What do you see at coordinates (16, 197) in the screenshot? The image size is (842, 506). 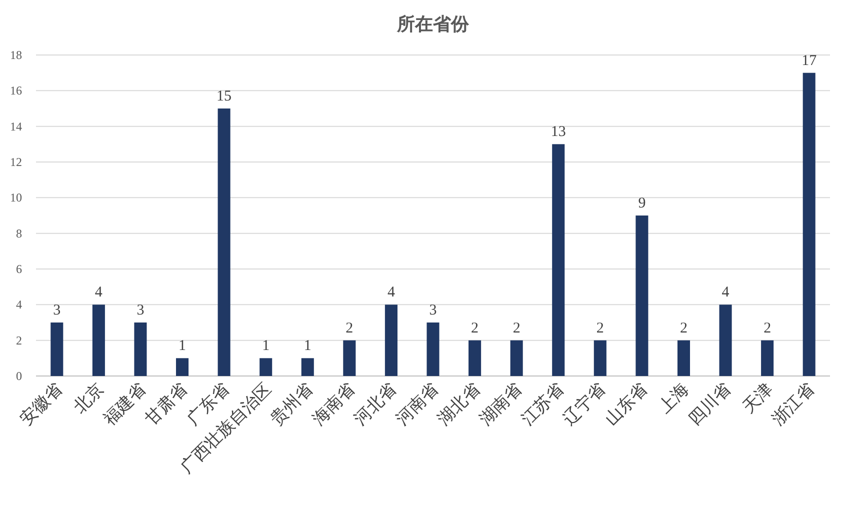 I see `y-tick-label: 10` at bounding box center [16, 197].